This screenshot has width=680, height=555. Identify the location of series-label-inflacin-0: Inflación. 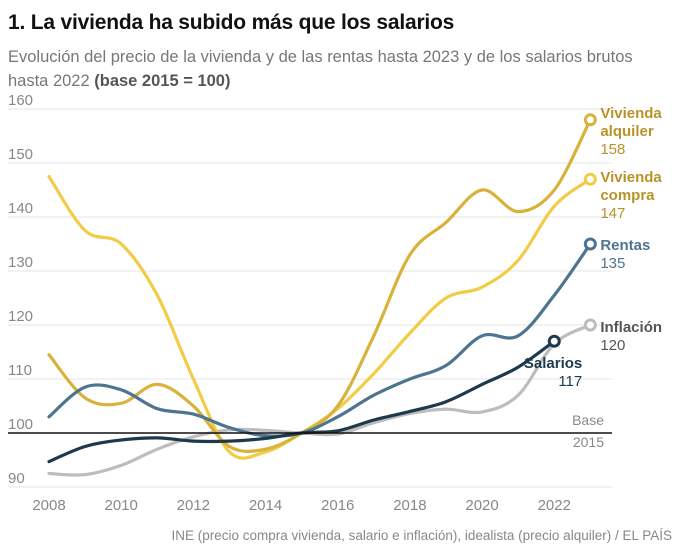
(631, 327).